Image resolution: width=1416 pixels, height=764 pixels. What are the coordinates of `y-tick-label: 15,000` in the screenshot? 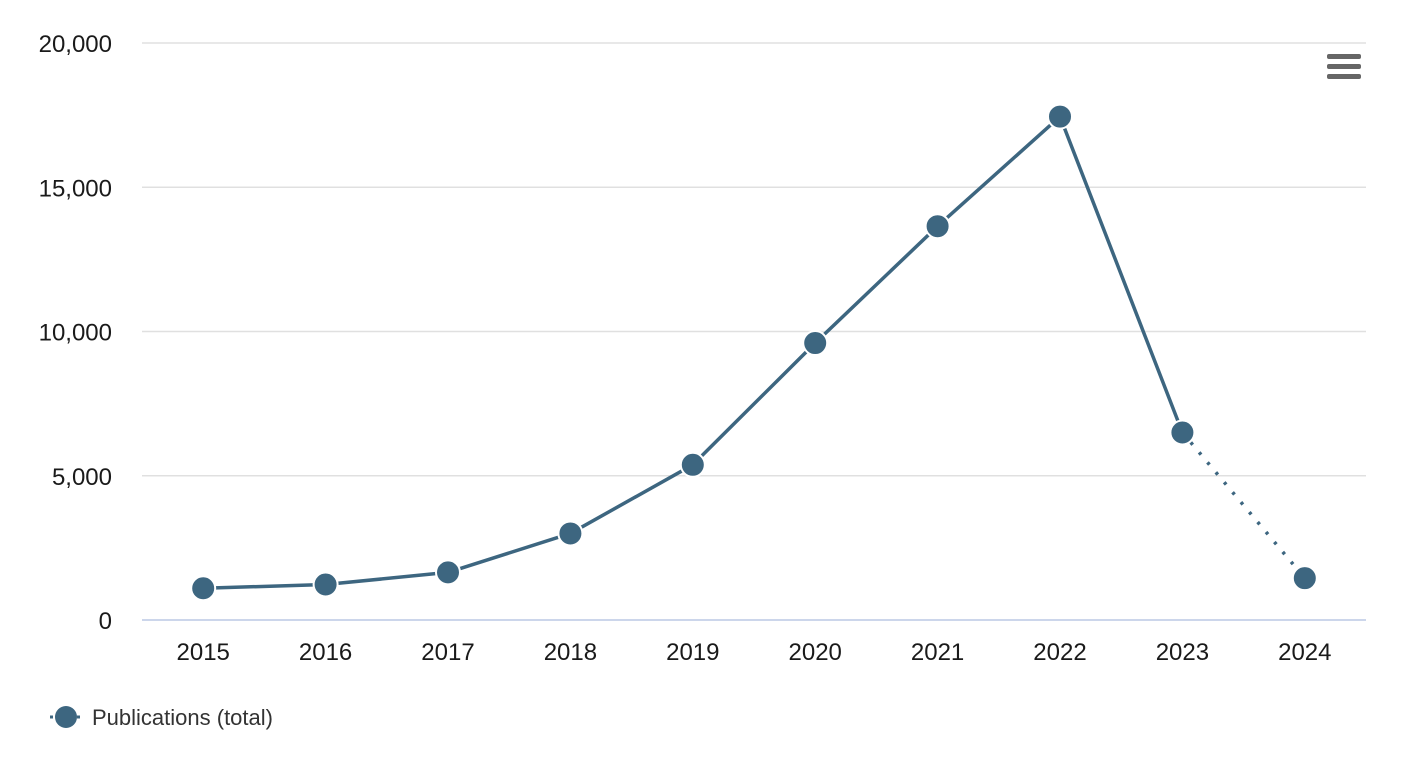 It's located at (75, 188).